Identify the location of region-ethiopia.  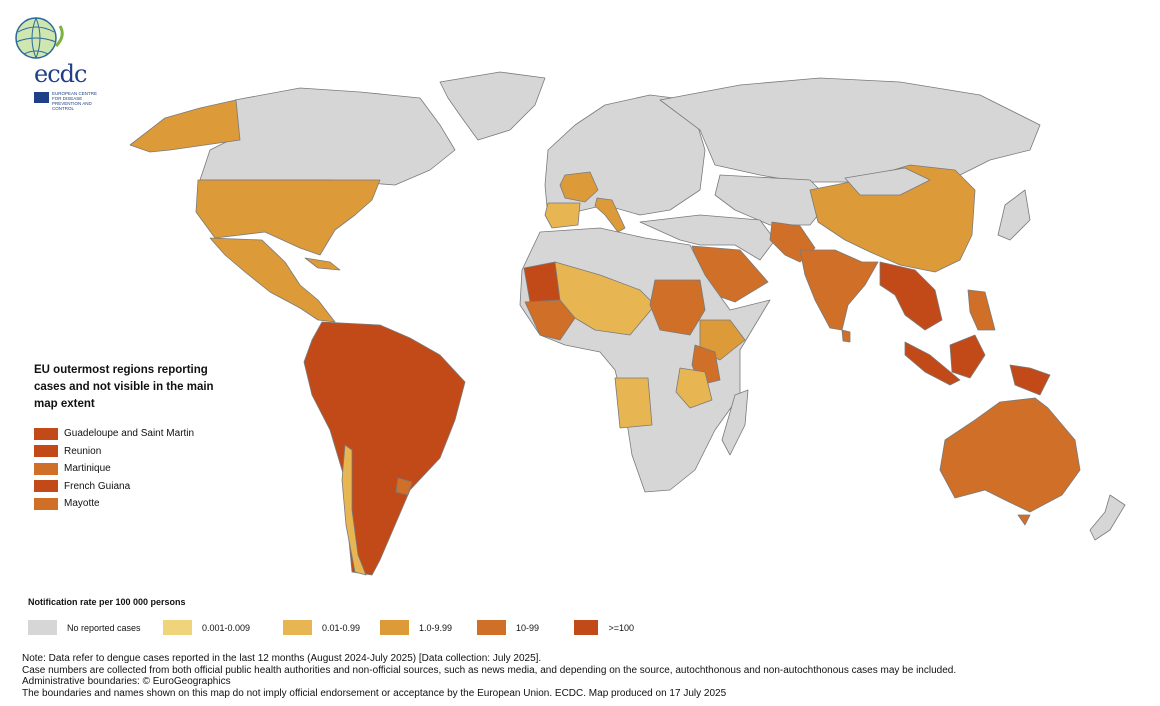
(722, 340).